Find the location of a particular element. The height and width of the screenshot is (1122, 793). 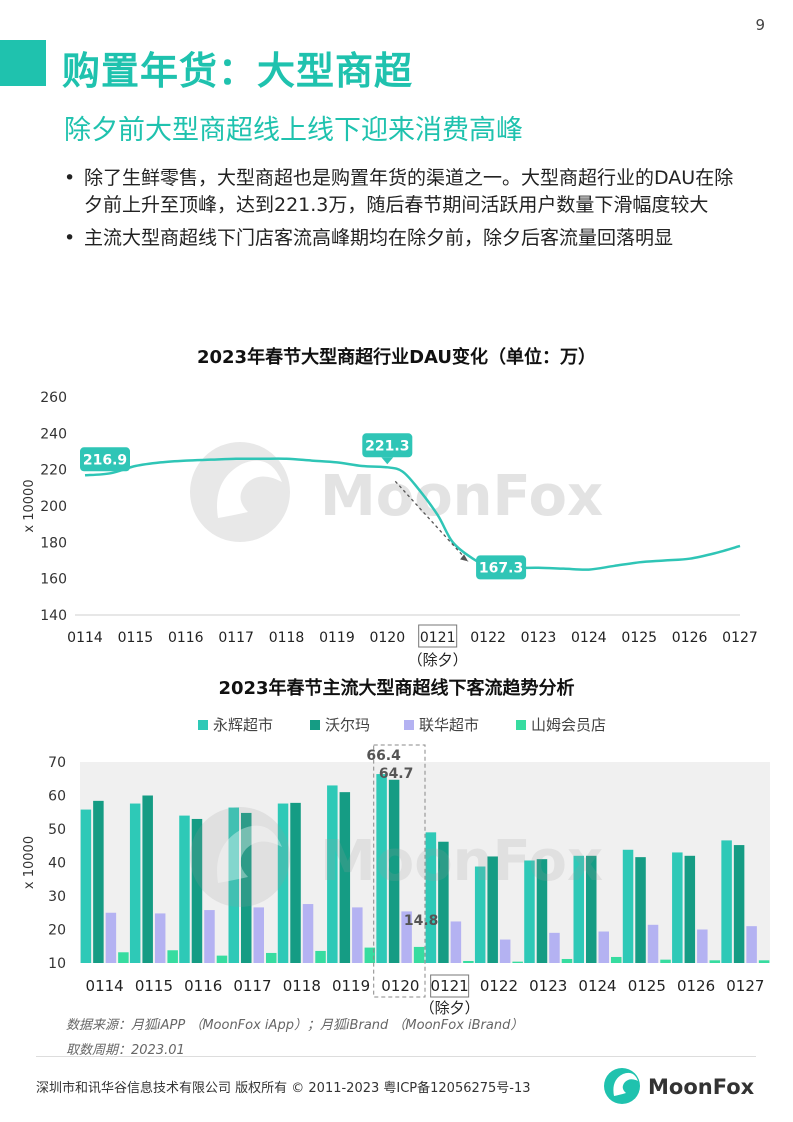

x-tick-label: 0127 is located at coordinates (745, 986).